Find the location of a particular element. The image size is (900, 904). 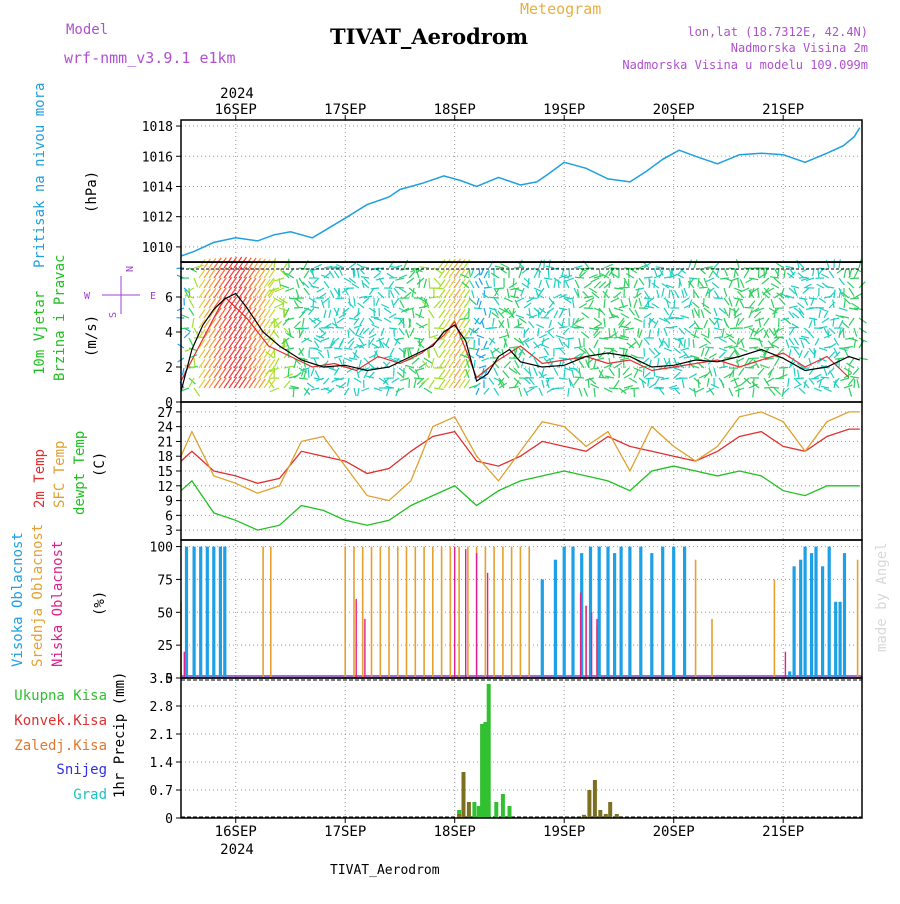

y-tick-label: 6 is located at coordinates (169, 516).